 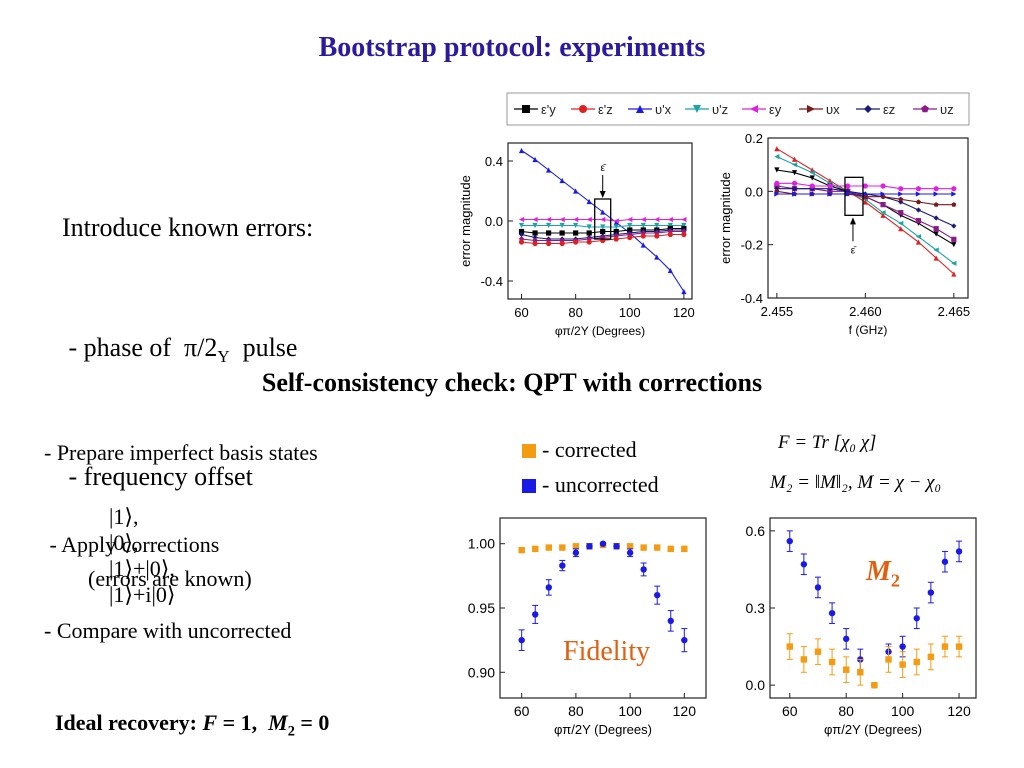 I want to click on y-tick-label: 0.4, so click(x=494, y=161).